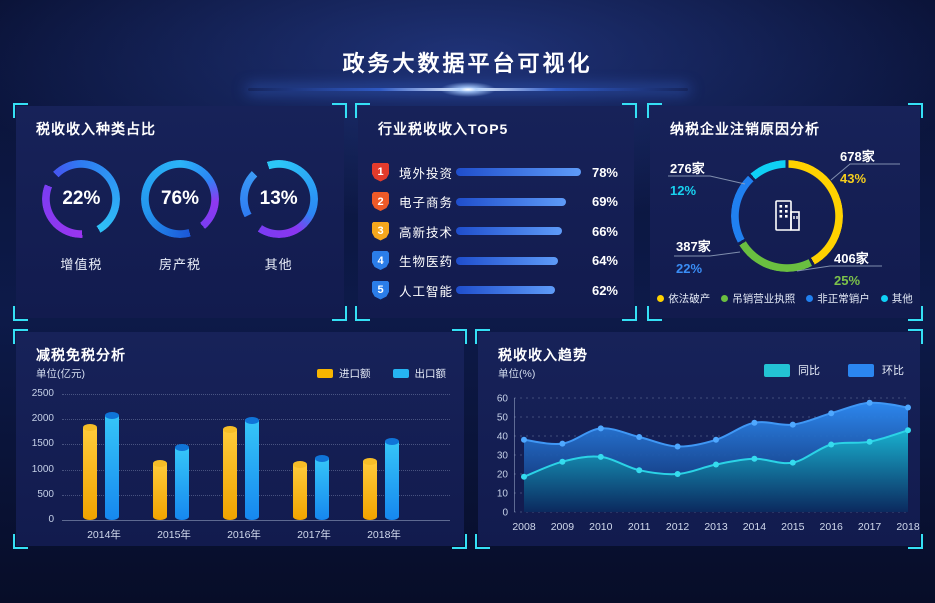  What do you see at coordinates (174, 535) in the screenshot?
I see `x-tick-label: 2015年` at bounding box center [174, 535].